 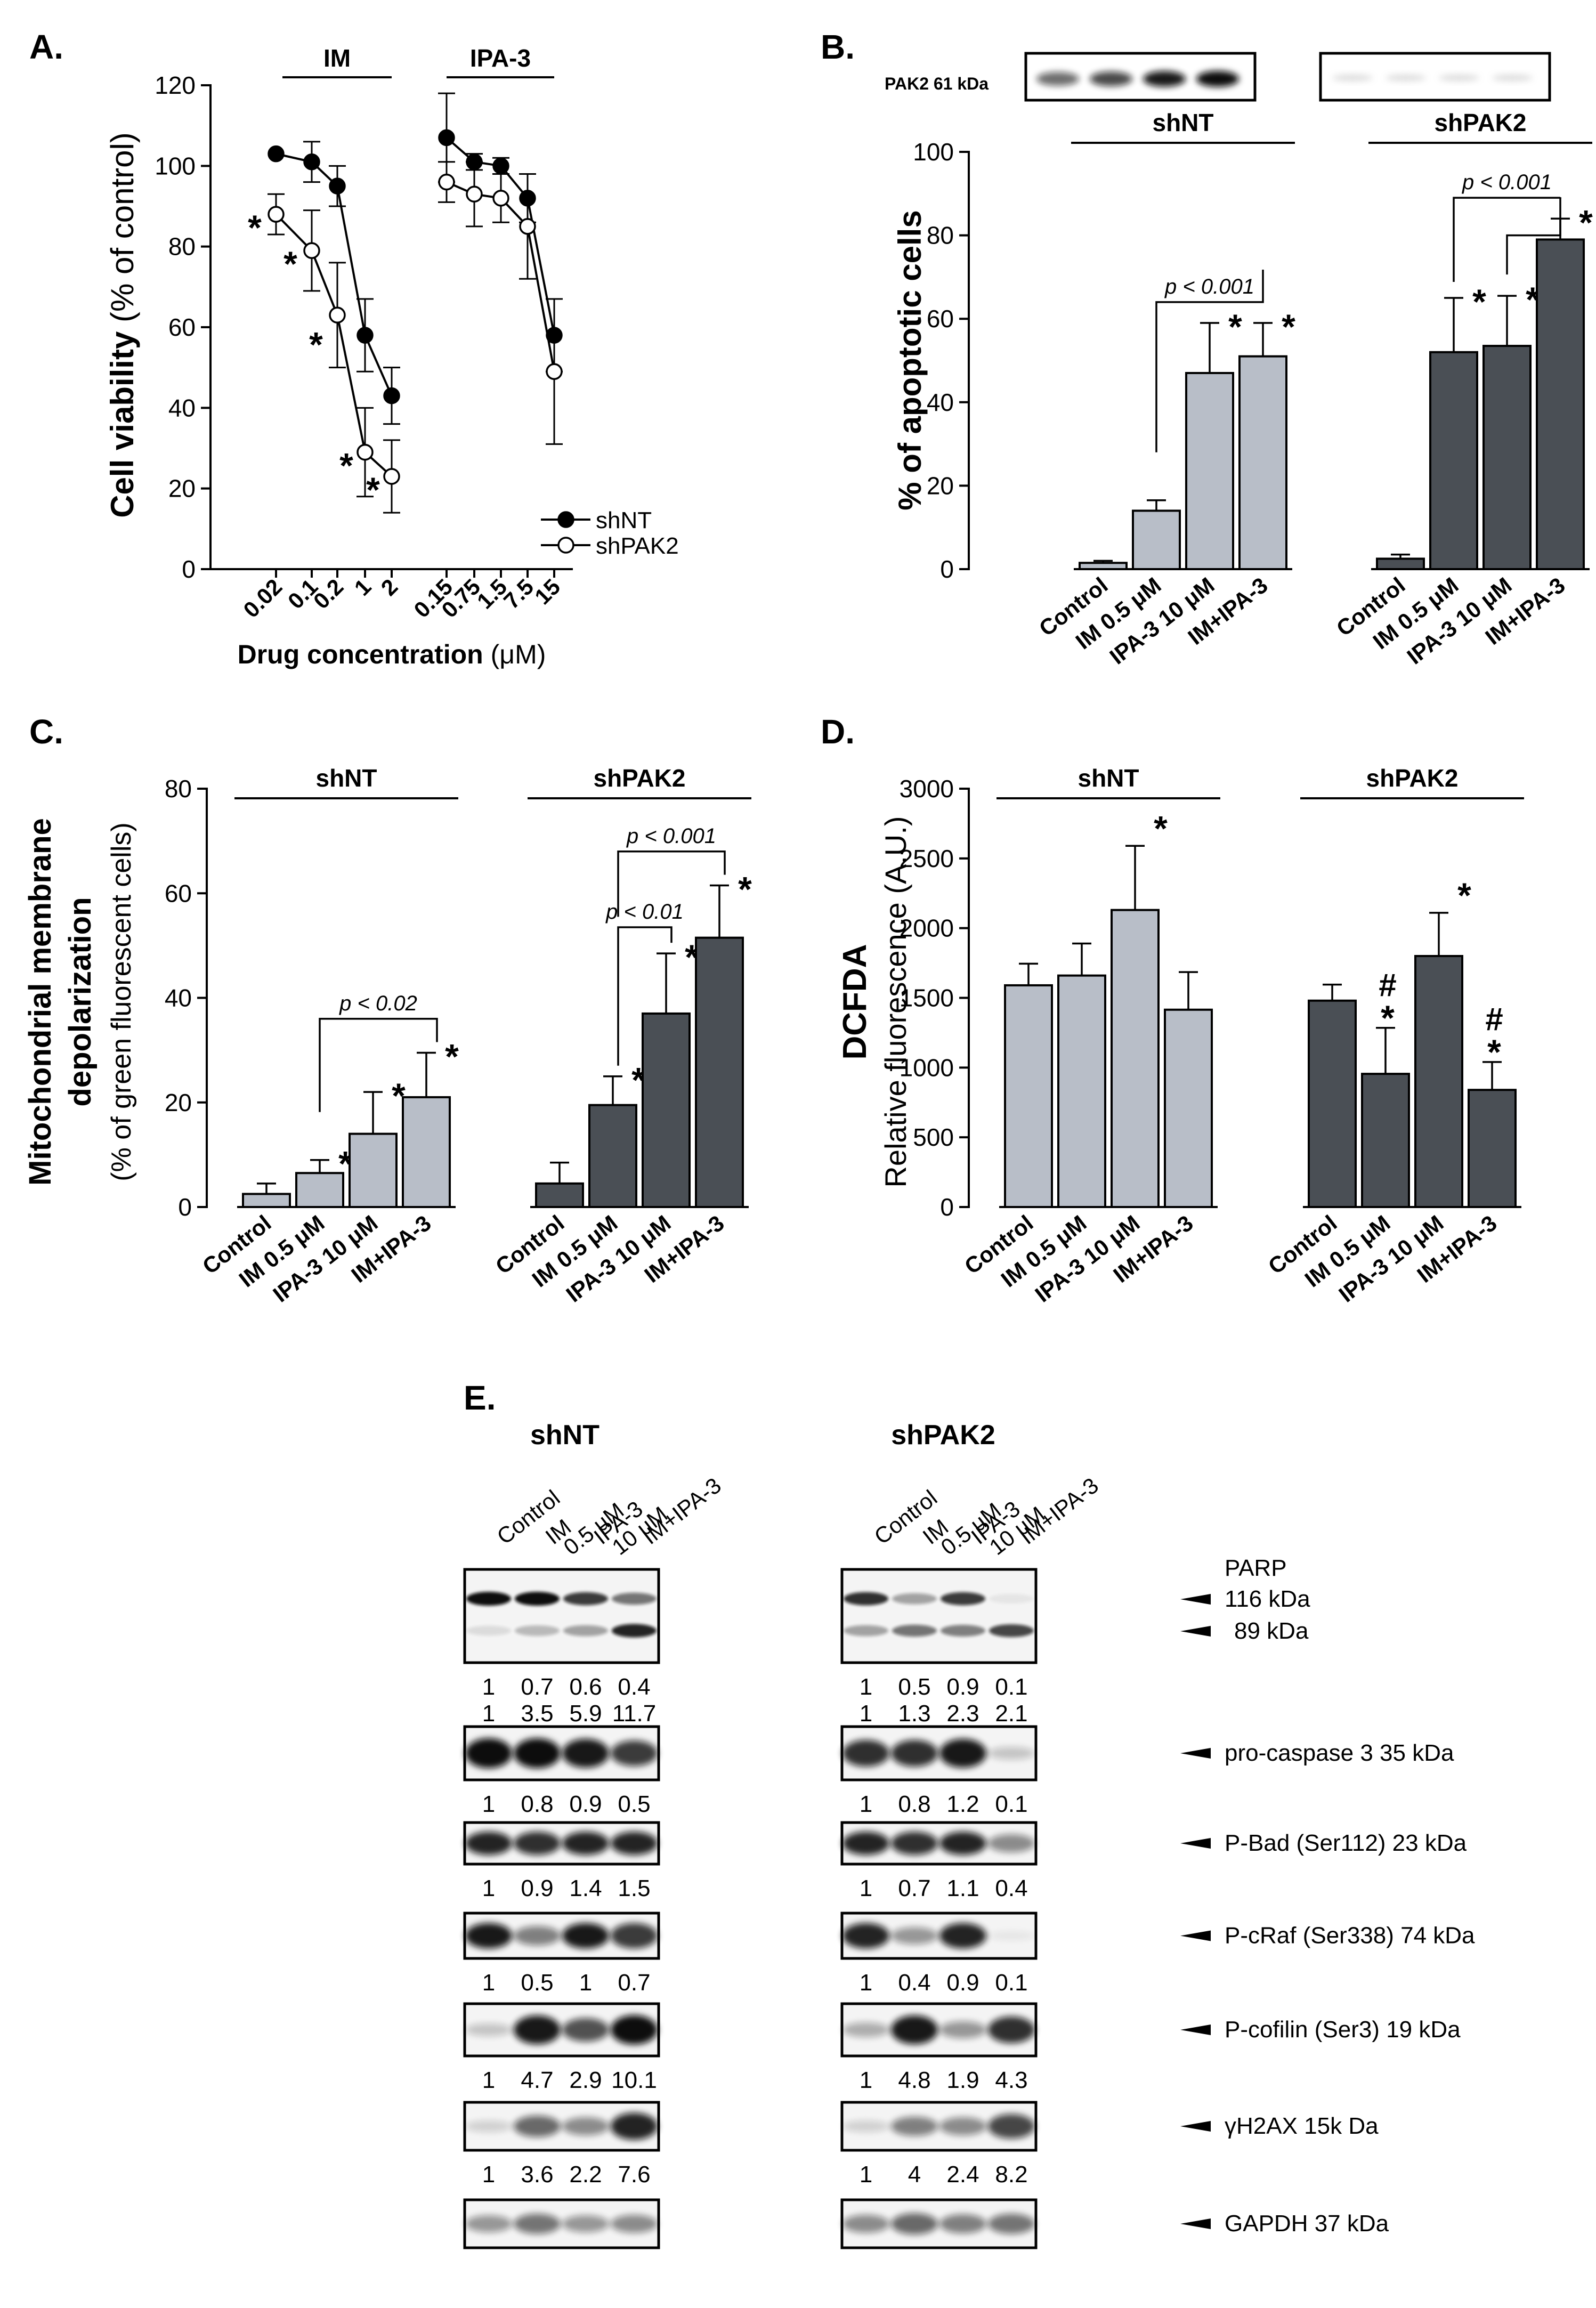 What do you see at coordinates (914, 1714) in the screenshot?
I see `quant-value: 1.3` at bounding box center [914, 1714].